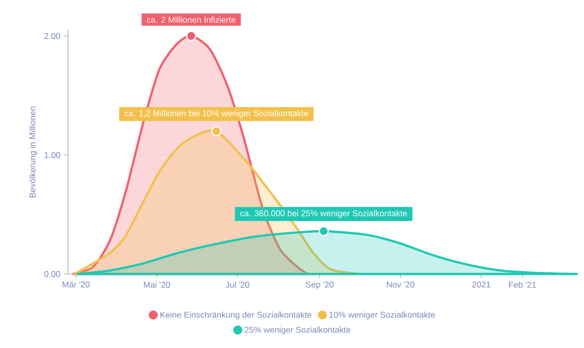 The image size is (584, 348). What do you see at coordinates (191, 19) in the screenshot?
I see `annotation: ca. 2 Millionen Infizierte` at bounding box center [191, 19].